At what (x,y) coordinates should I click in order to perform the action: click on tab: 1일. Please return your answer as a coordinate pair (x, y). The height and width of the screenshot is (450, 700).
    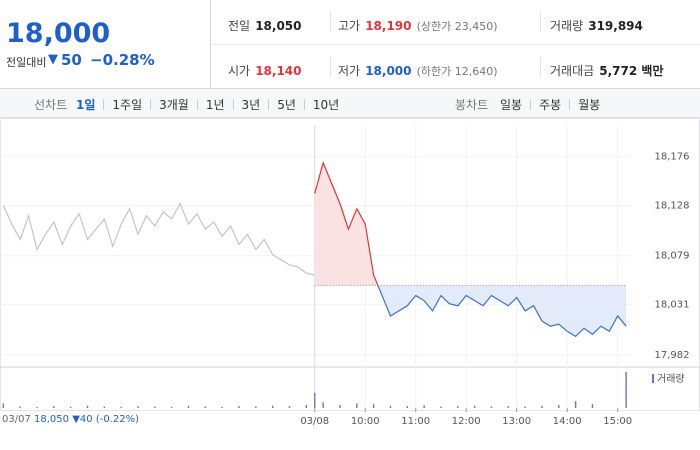
    Looking at the image, I should click on (86, 105).